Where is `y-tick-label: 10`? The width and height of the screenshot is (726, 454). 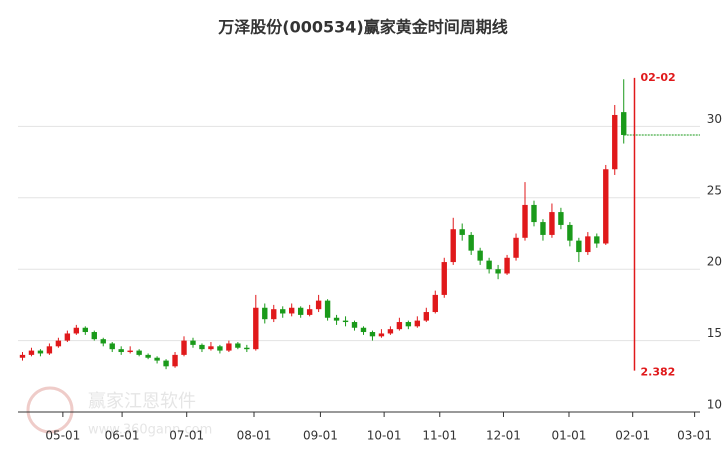
y-tick-label: 10 is located at coordinates (714, 405).